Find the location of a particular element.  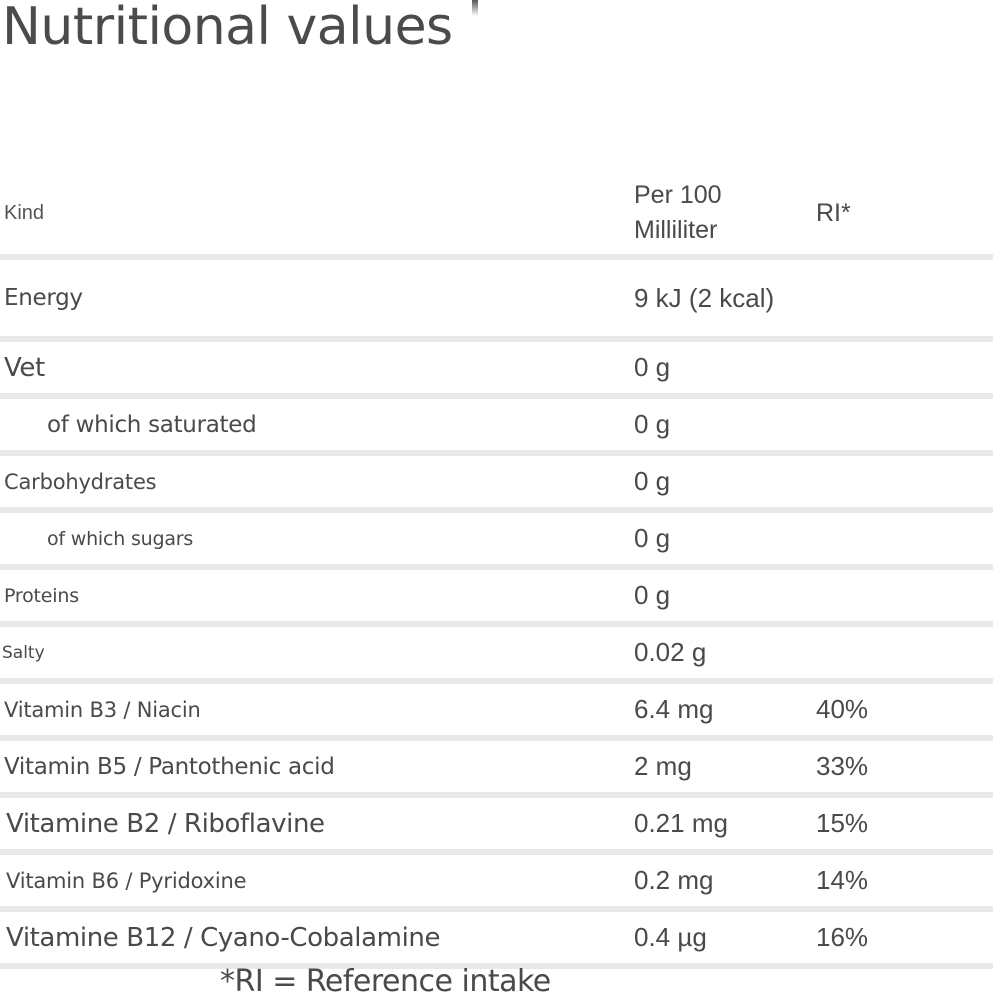

amount-cell: 9 kJ (2 kcal) is located at coordinates (704, 297).